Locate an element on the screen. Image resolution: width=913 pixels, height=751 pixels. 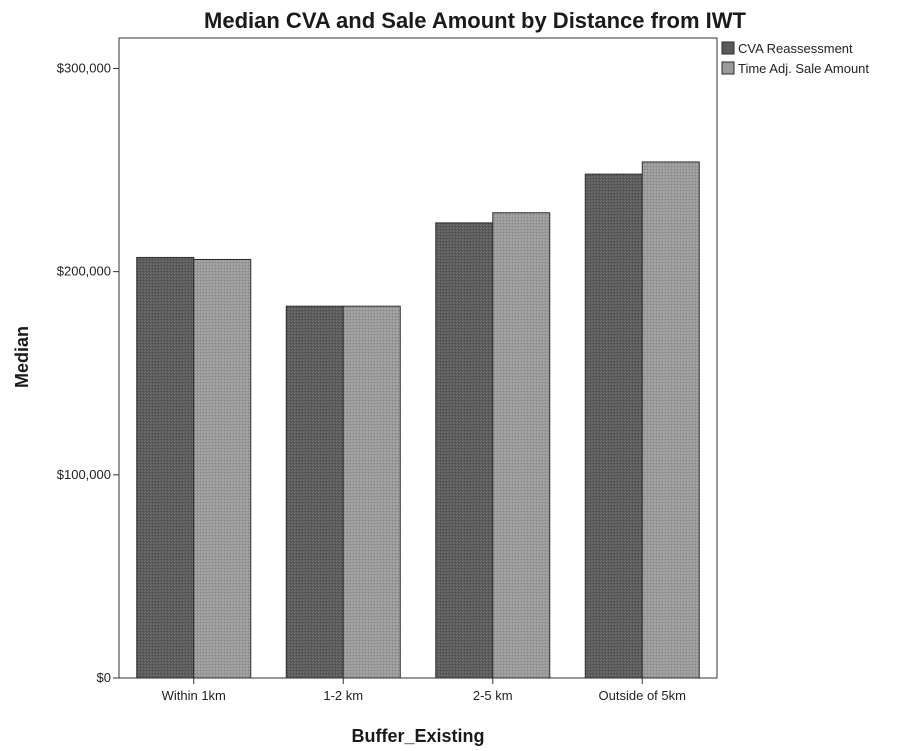
y-tick-label: $200,000 is located at coordinates (84, 271).